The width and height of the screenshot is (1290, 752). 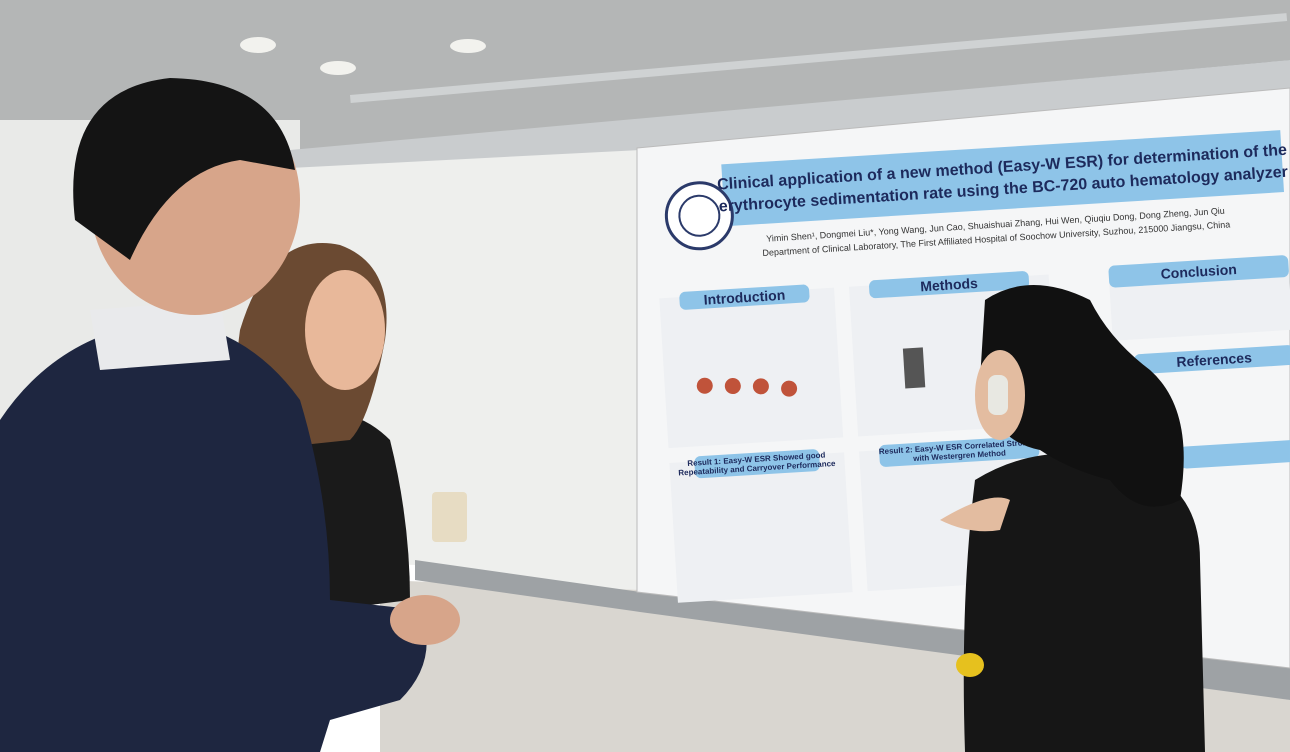 What do you see at coordinates (970, 665) in the screenshot?
I see `bracelet` at bounding box center [970, 665].